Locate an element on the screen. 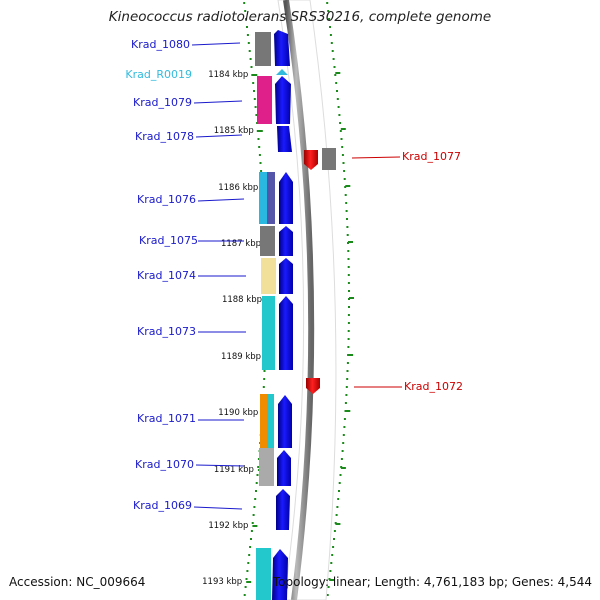  forward-strand-track is located at coordinates (274, 315).